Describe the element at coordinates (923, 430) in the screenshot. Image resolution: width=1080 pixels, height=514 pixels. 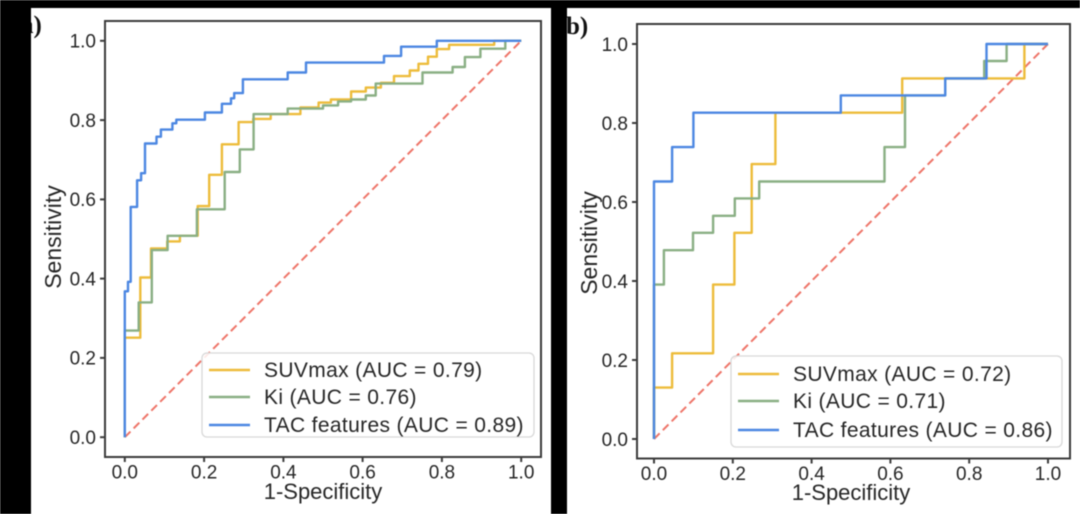
I see `svg-text: TAC features (AUC = 0.86)` at that location.